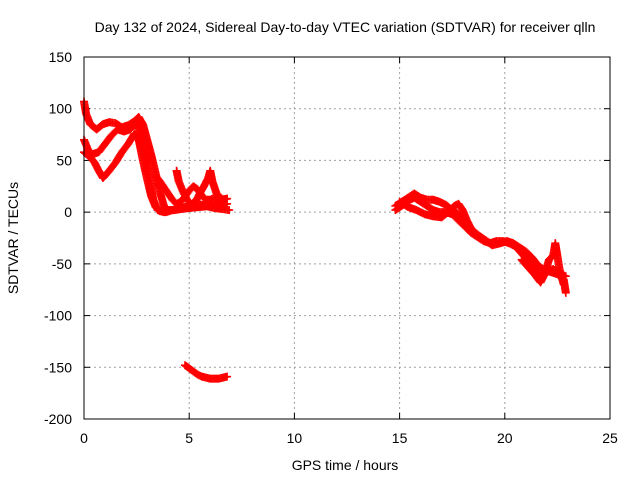  I want to click on x-axis-label: GPS time / hours, so click(345, 465).